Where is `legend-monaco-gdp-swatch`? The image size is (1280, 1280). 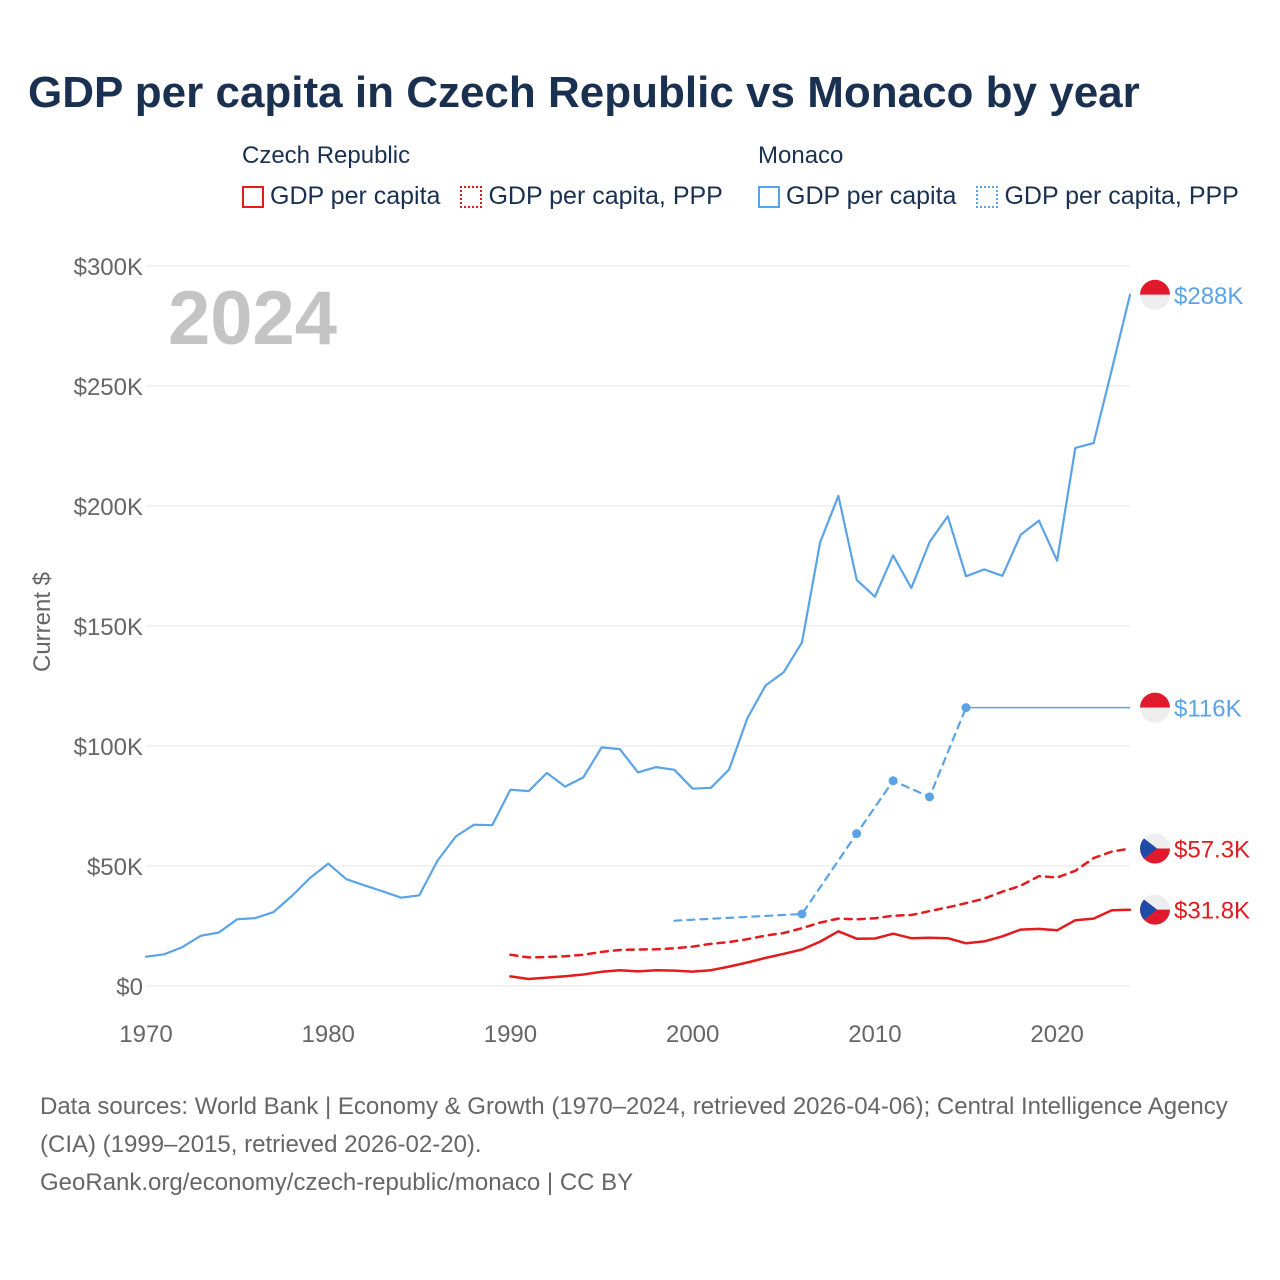 legend-monaco-gdp-swatch is located at coordinates (769, 196).